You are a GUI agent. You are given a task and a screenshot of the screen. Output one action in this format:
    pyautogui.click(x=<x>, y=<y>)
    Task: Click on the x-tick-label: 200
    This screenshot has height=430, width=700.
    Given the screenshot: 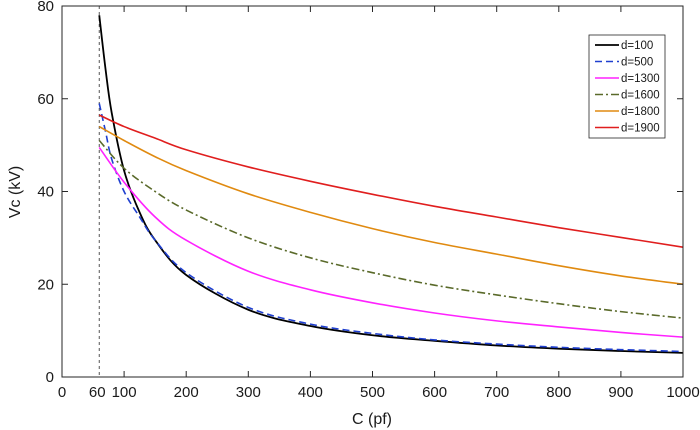 What is the action you would take?
    pyautogui.click(x=186, y=392)
    